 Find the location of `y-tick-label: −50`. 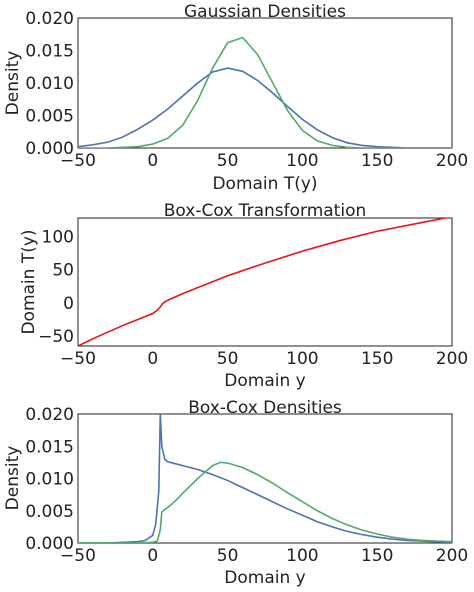

y-tick-label: −50 is located at coordinates (56, 337).